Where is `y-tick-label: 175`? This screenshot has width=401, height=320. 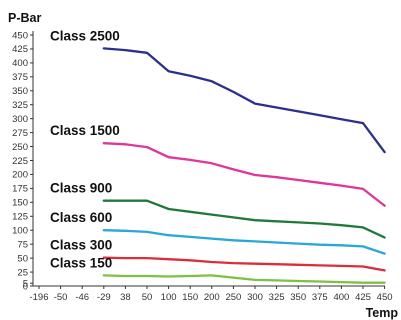
y-tick-label: 175 is located at coordinates (20, 189).